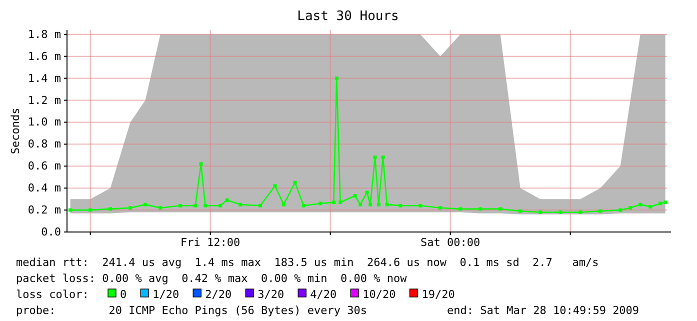  I want to click on y-tick-label: 1.0 m, so click(45, 122).